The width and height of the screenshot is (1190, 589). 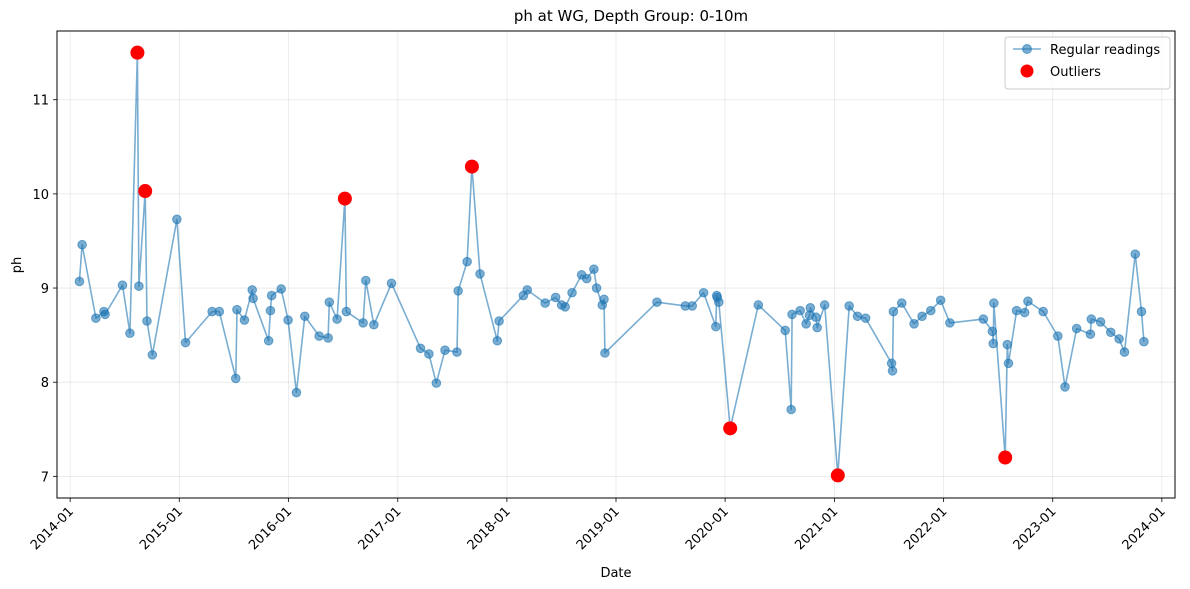 What do you see at coordinates (40, 195) in the screenshot?
I see `y-tick-label: 10` at bounding box center [40, 195].